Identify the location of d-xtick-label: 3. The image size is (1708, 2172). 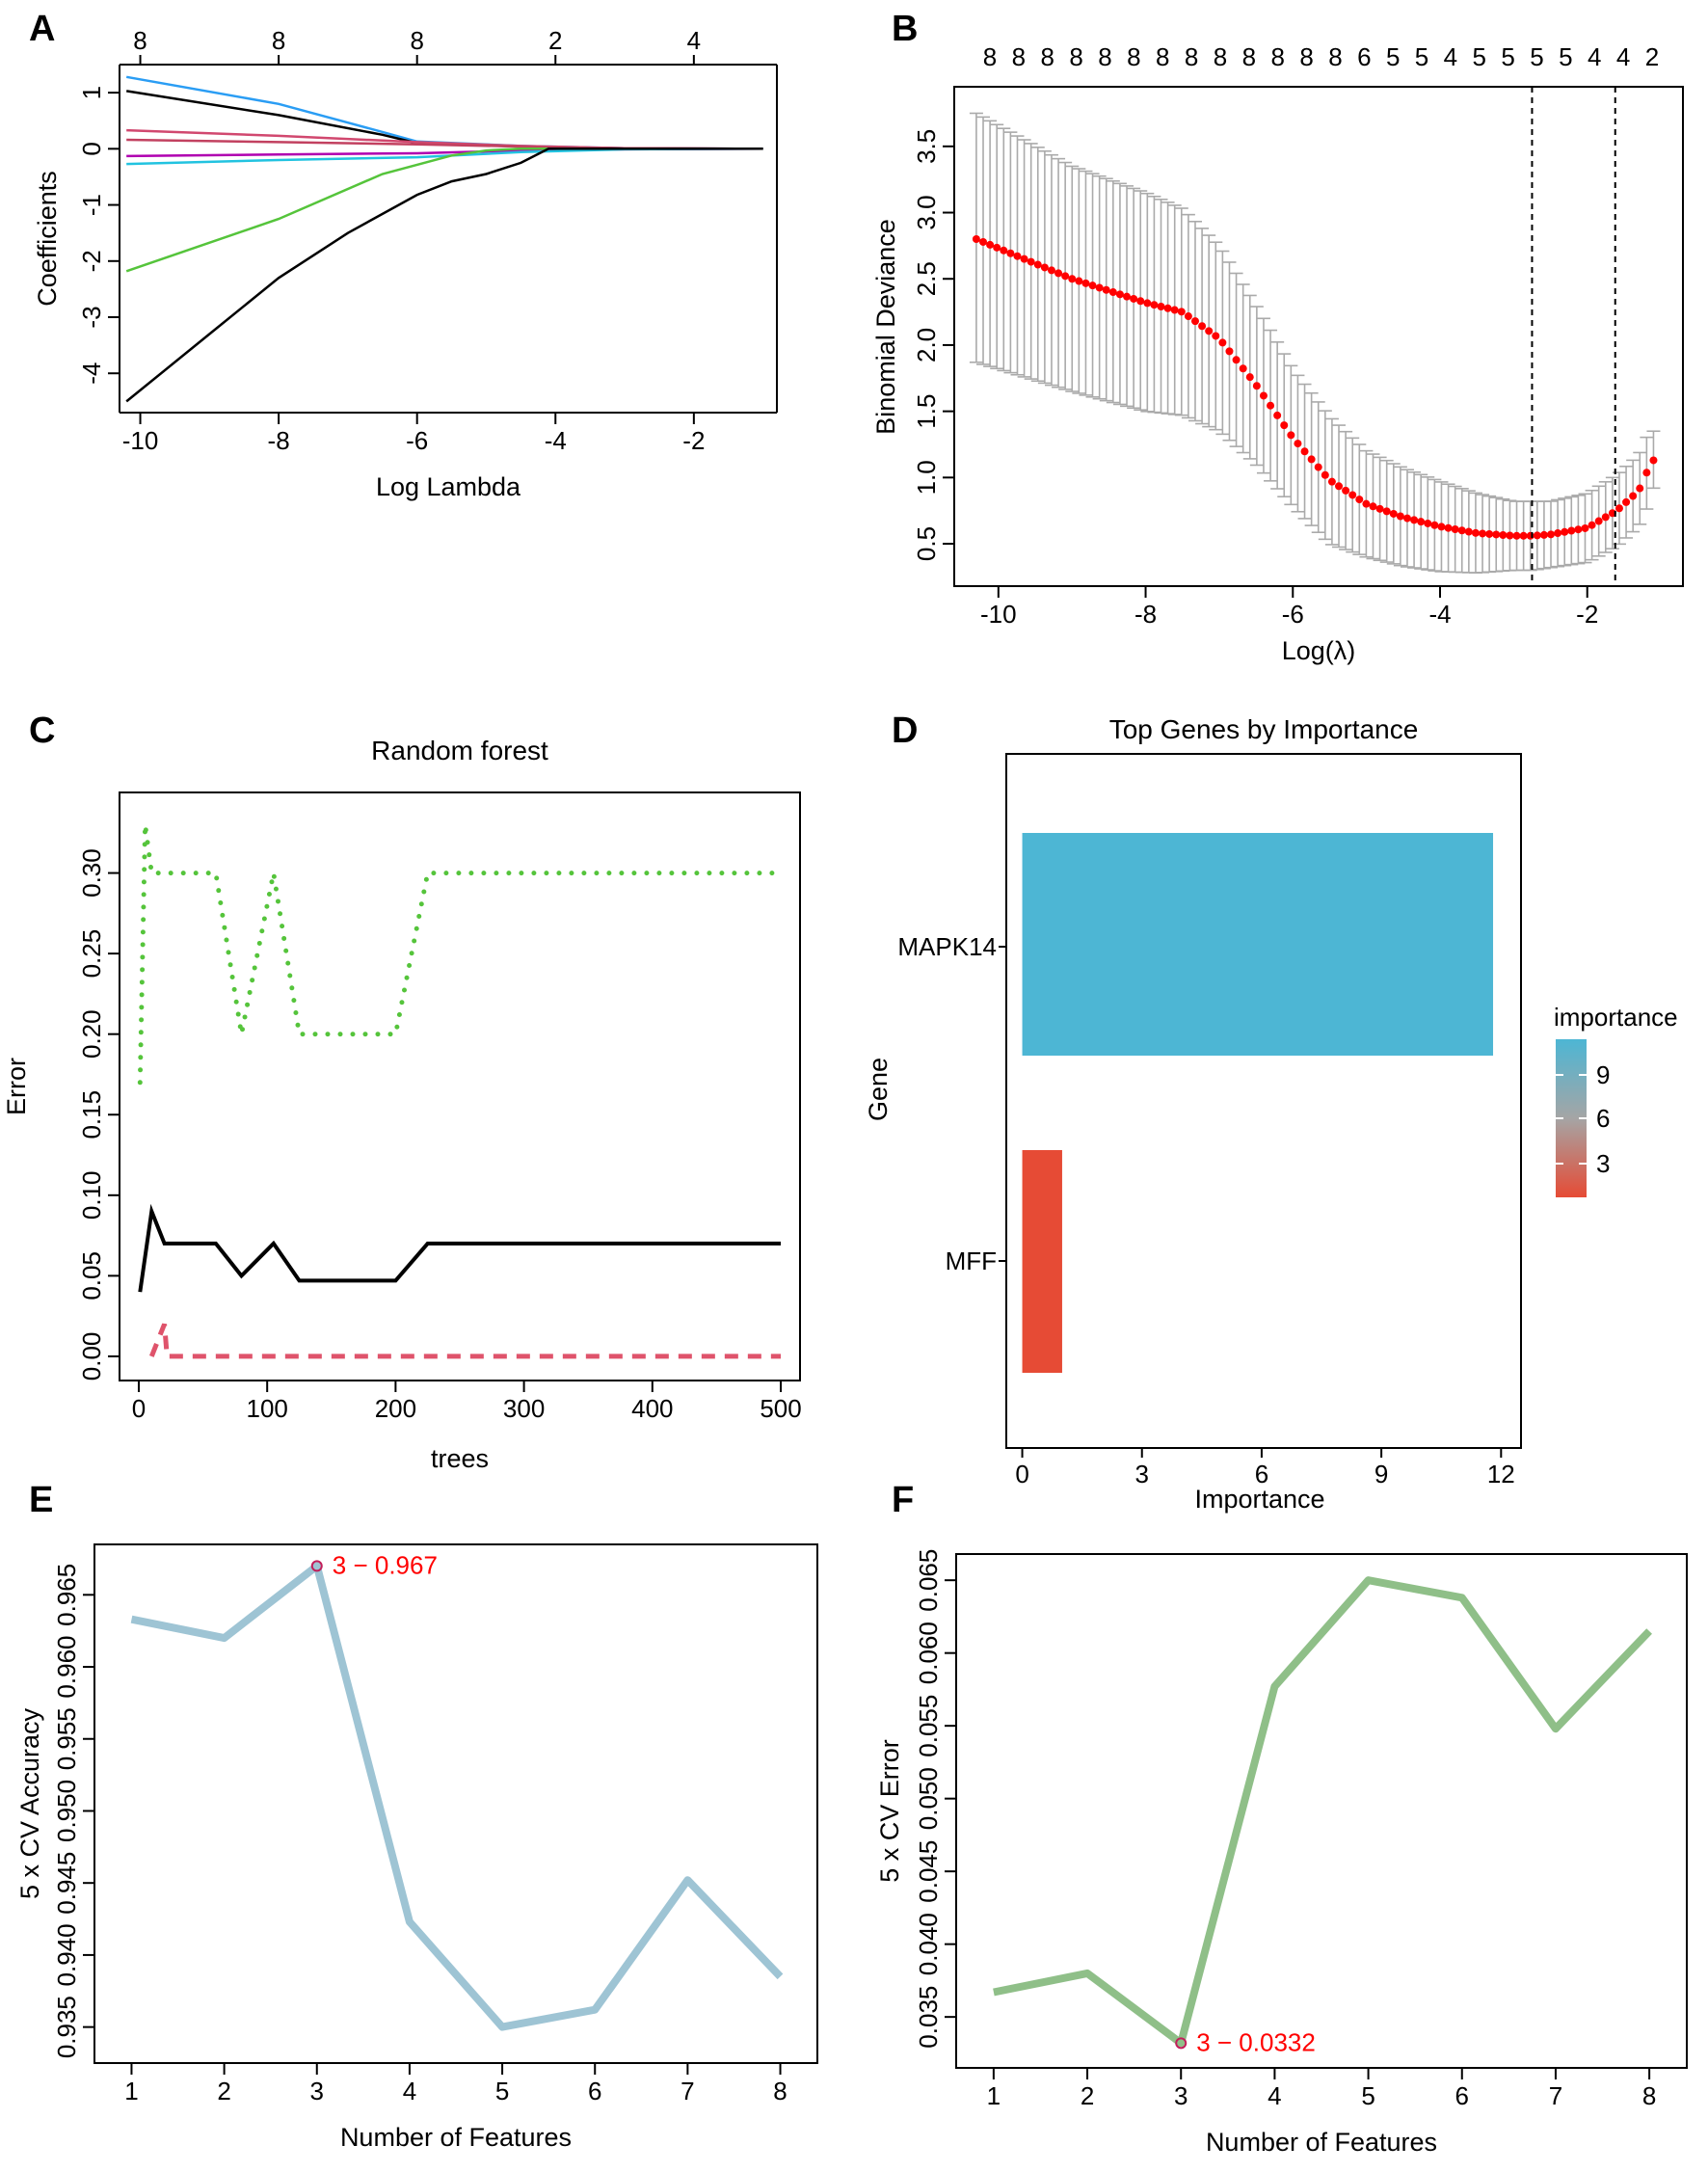
(1142, 1474).